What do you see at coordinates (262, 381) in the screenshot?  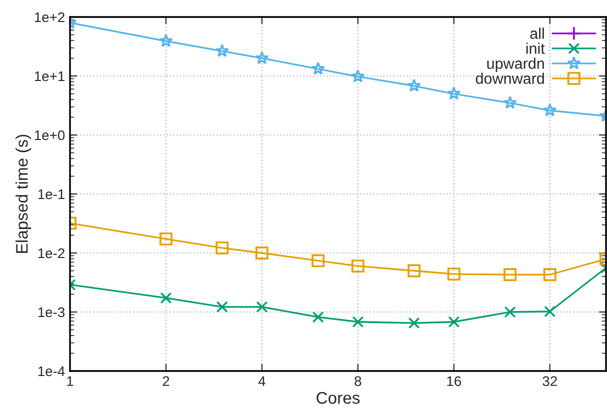 I see `x-tick-label: 4` at bounding box center [262, 381].